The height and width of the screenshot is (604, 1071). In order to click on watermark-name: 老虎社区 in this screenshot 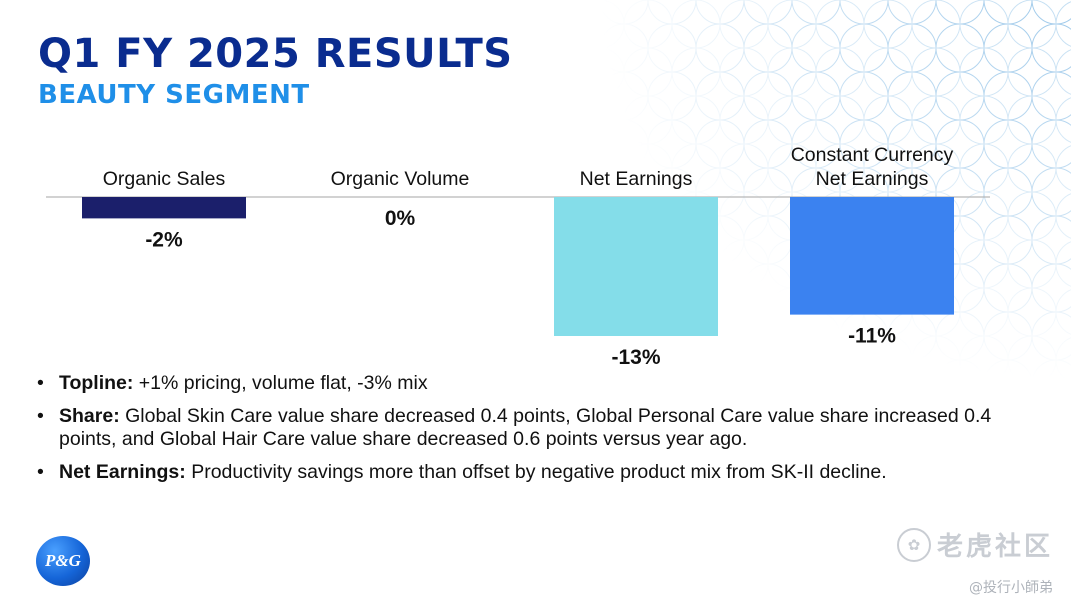, I will do `click(994, 547)`.